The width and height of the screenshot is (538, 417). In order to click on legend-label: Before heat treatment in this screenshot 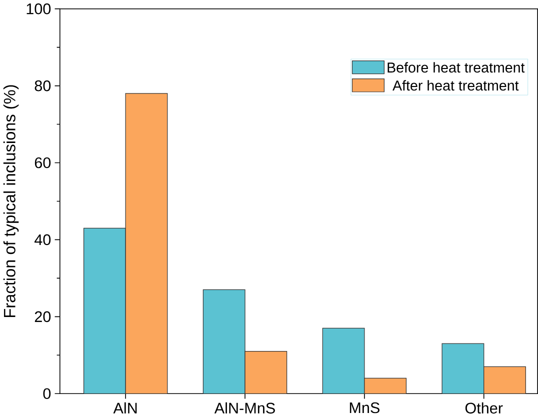, I will do `click(456, 67)`.